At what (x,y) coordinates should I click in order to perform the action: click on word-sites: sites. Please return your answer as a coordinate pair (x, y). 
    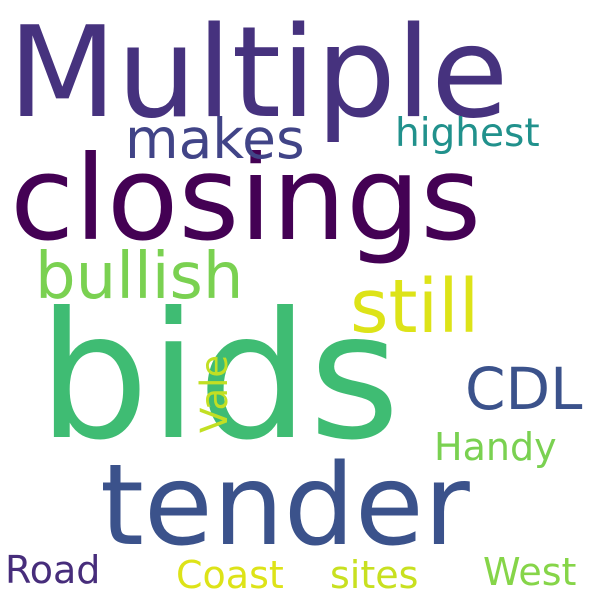
    Looking at the image, I should click on (374, 575).